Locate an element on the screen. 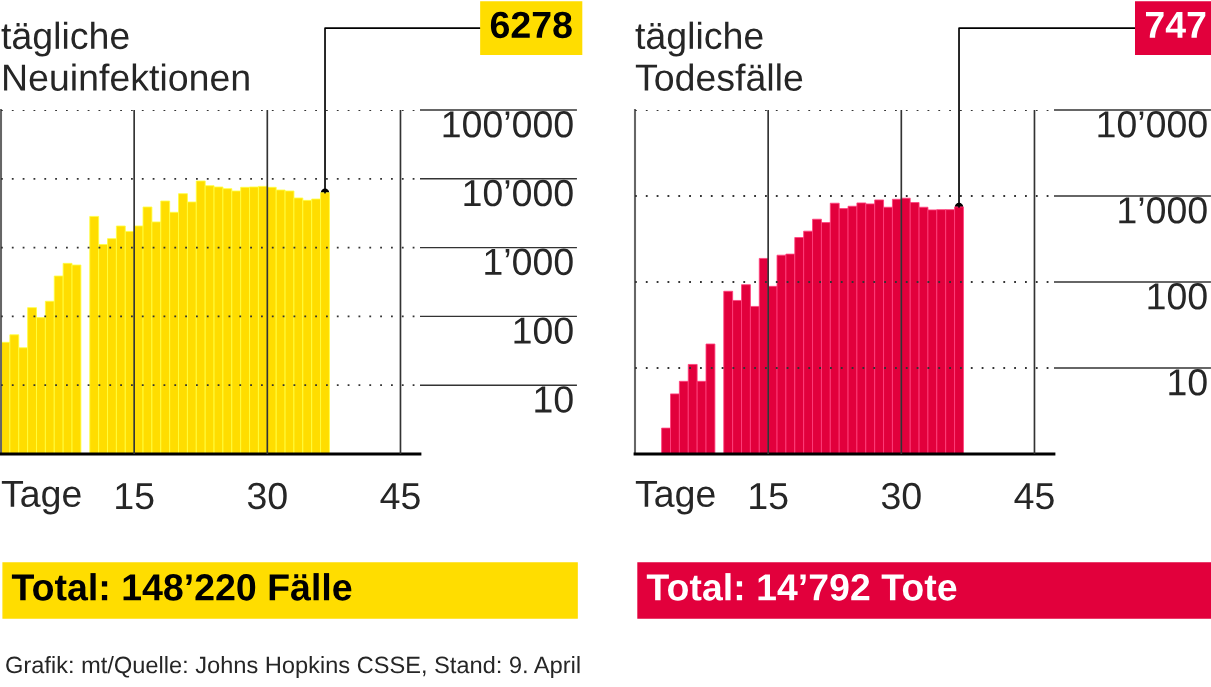 Image resolution: width=1211 pixels, height=687 pixels. annotation: 6278 is located at coordinates (531, 25).